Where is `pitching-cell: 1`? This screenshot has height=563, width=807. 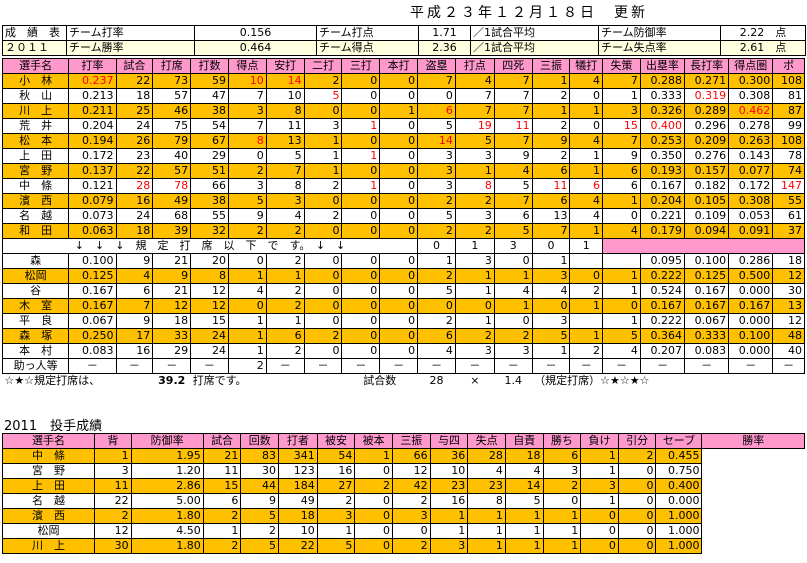 pitching-cell: 1 is located at coordinates (486, 516).